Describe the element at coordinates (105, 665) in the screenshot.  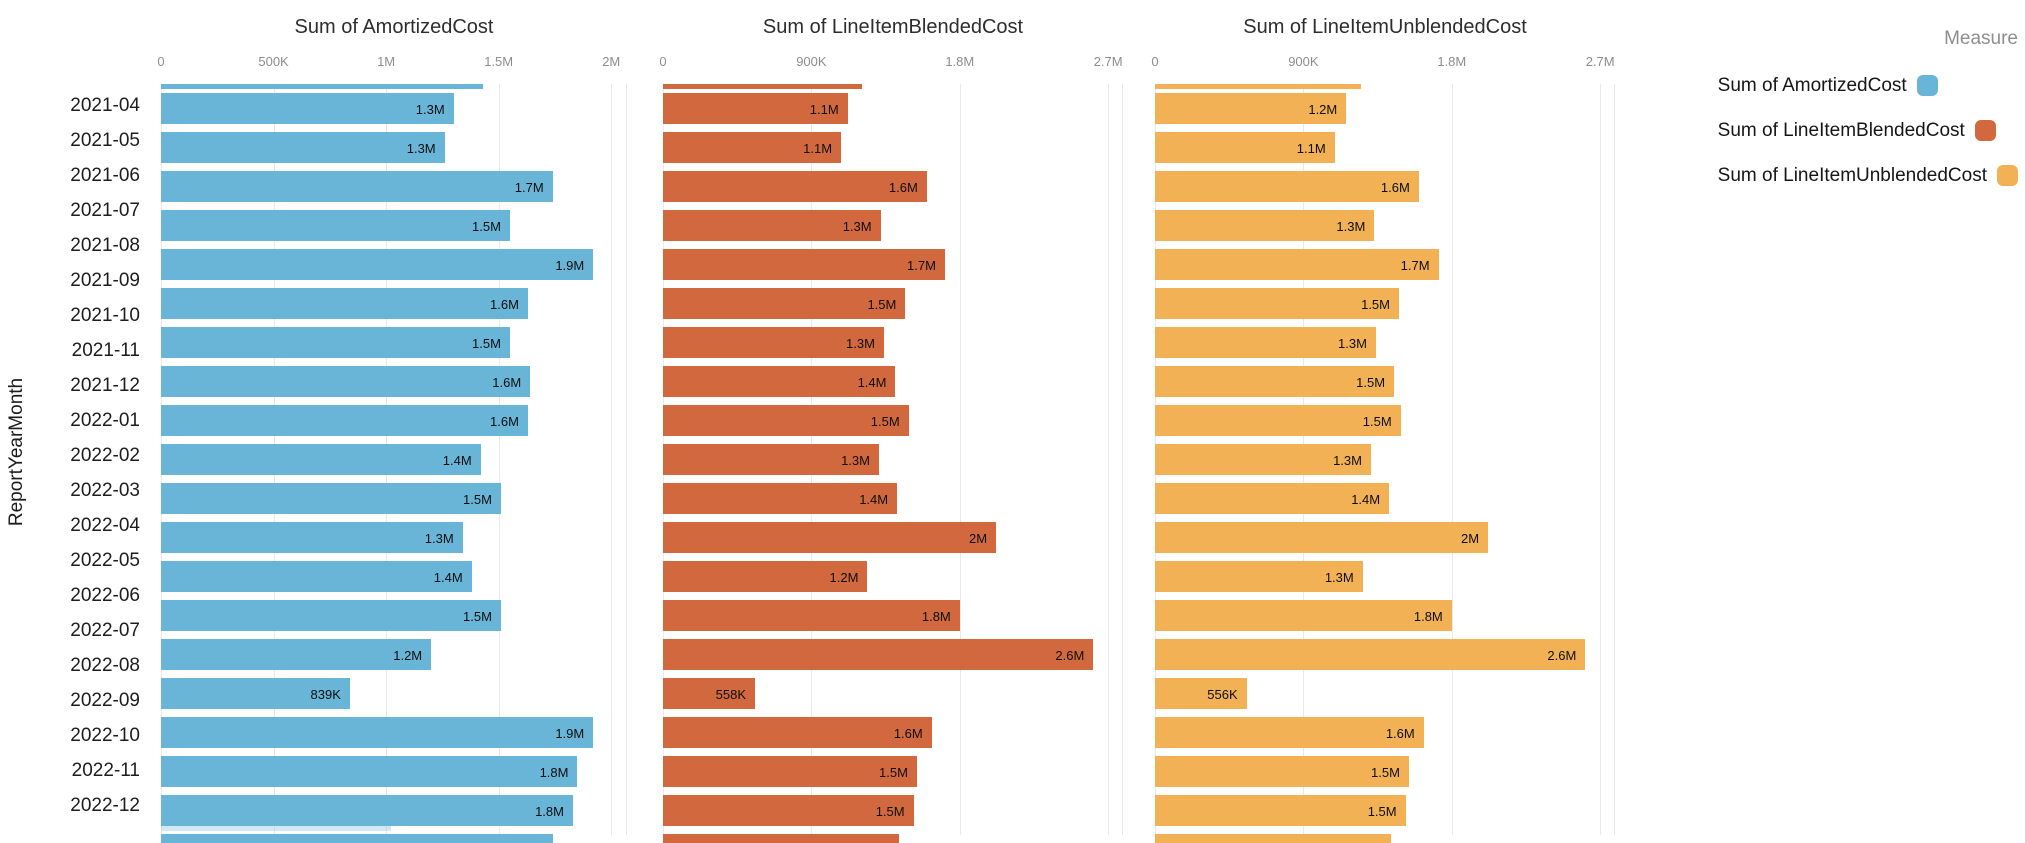
I see `category-label: 2022-08` at that location.